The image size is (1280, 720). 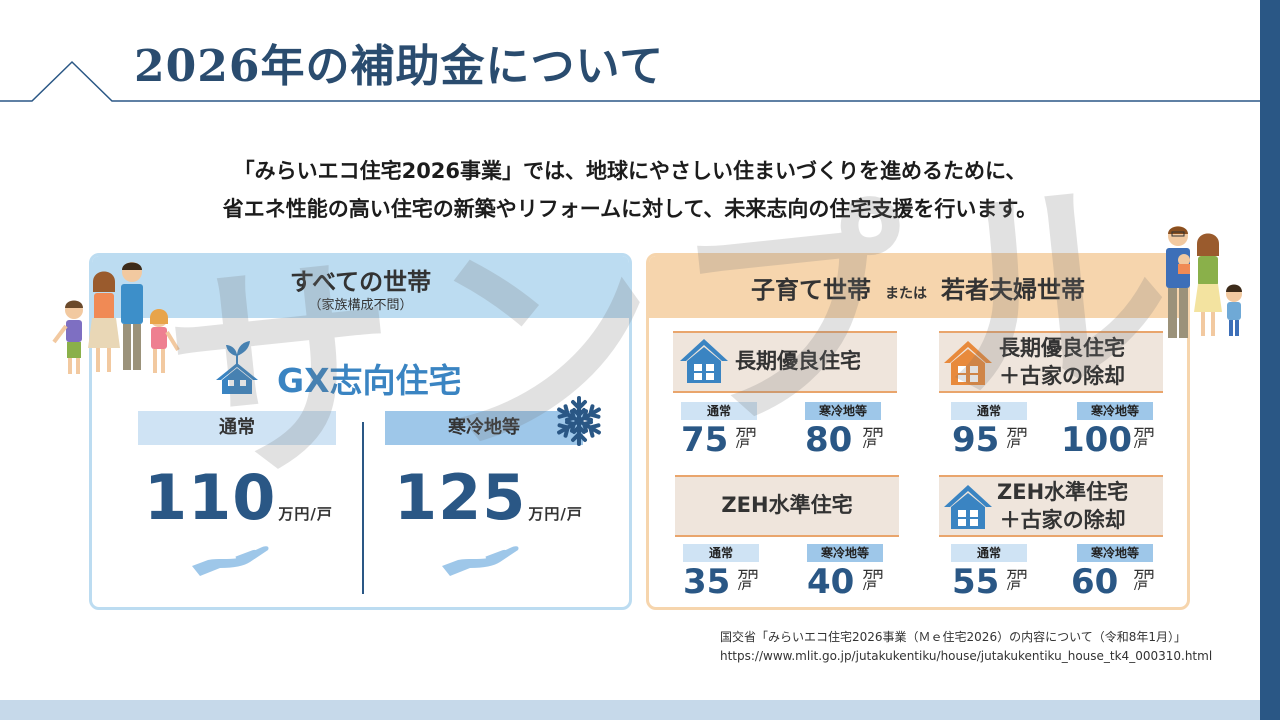 I want to click on subsidy-item: 長期優良住宅 ＋古家の除却 通常 寒冷地等 95 万円/戸 100 万円/戸, so click(x=1051, y=401).